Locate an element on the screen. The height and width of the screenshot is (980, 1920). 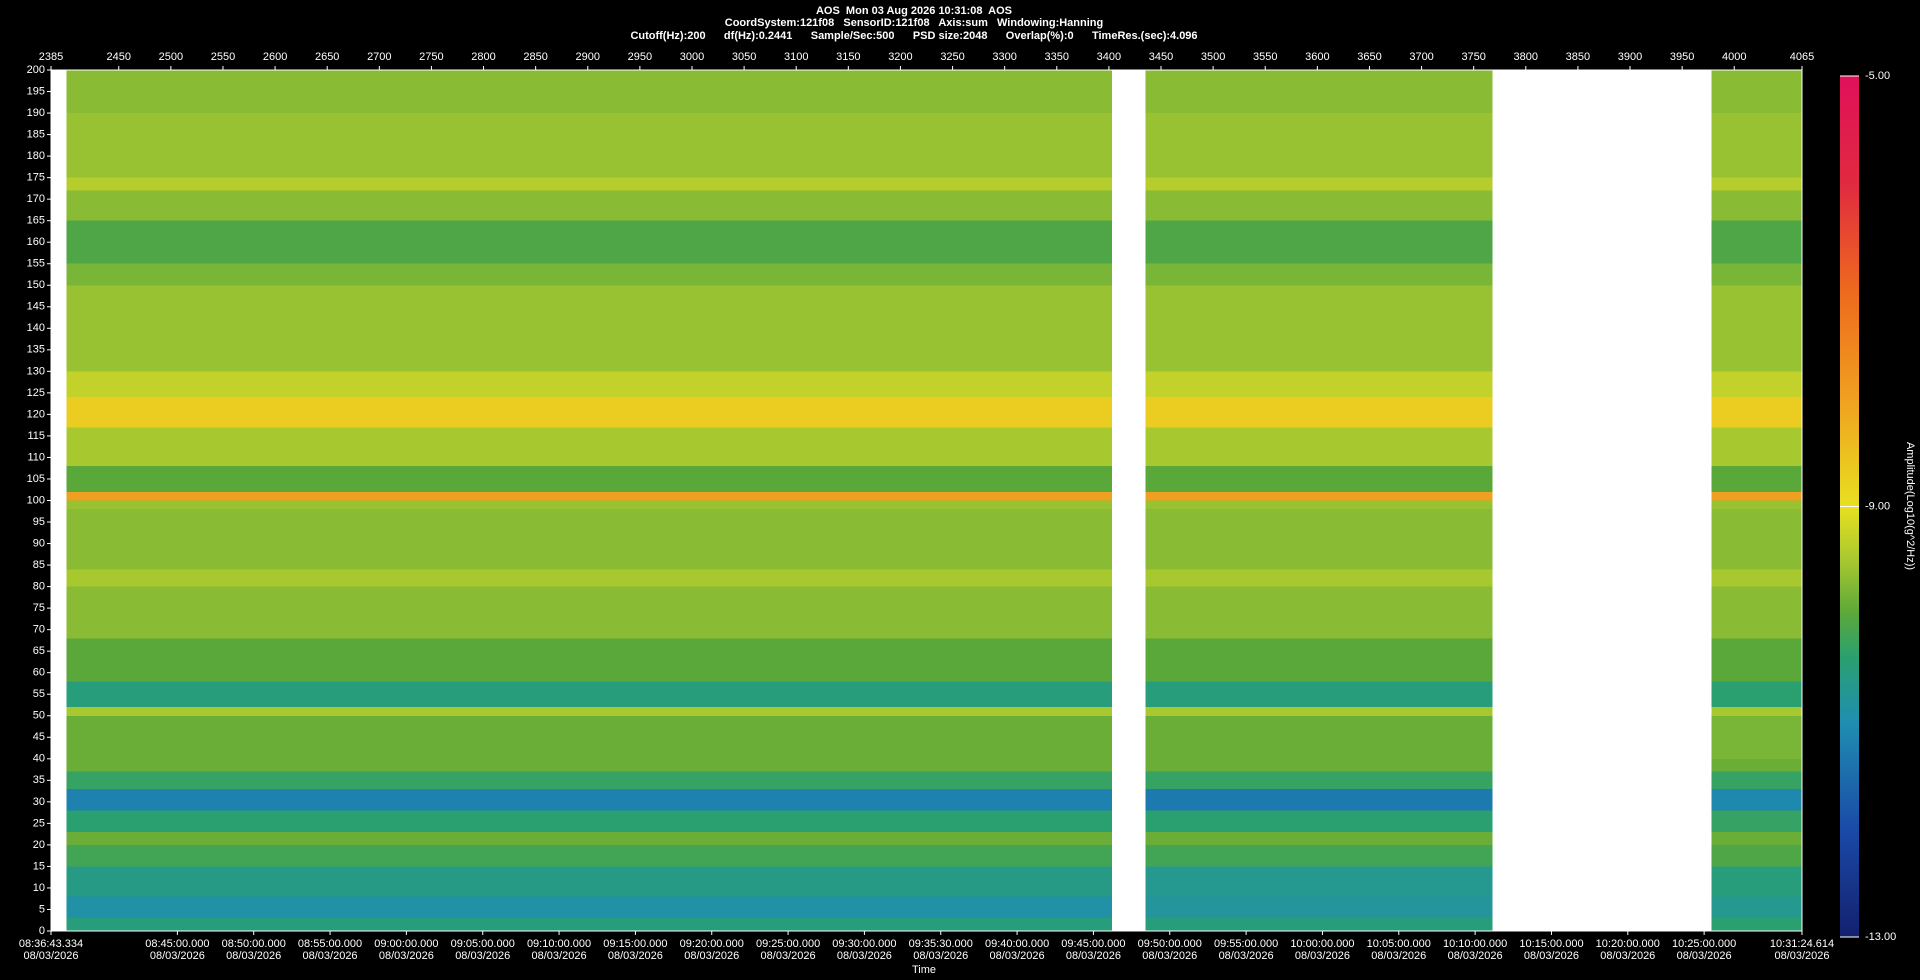
y-tick-label: 70 is located at coordinates (39, 630).